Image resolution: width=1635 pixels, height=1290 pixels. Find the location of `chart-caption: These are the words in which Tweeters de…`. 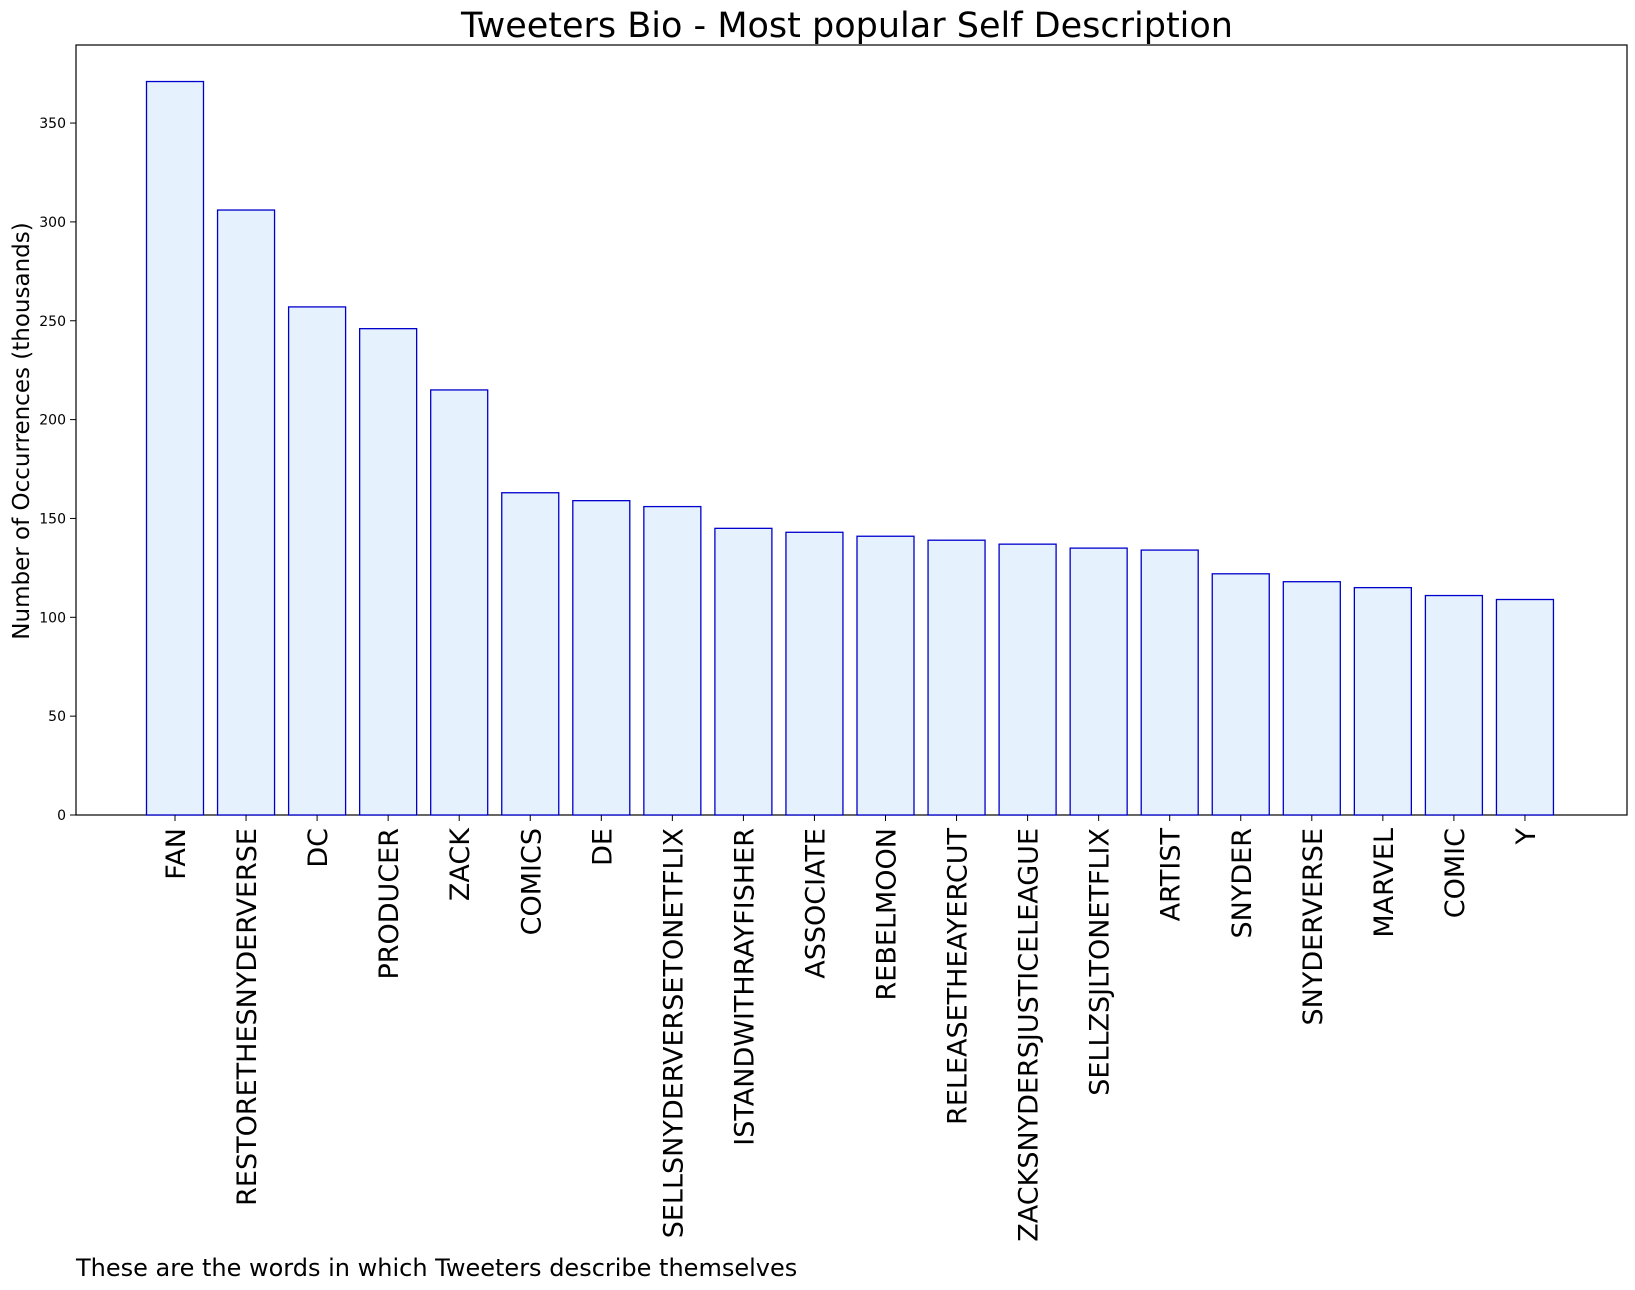

chart-caption: These are the words in which Tweeters de… is located at coordinates (436, 1268).